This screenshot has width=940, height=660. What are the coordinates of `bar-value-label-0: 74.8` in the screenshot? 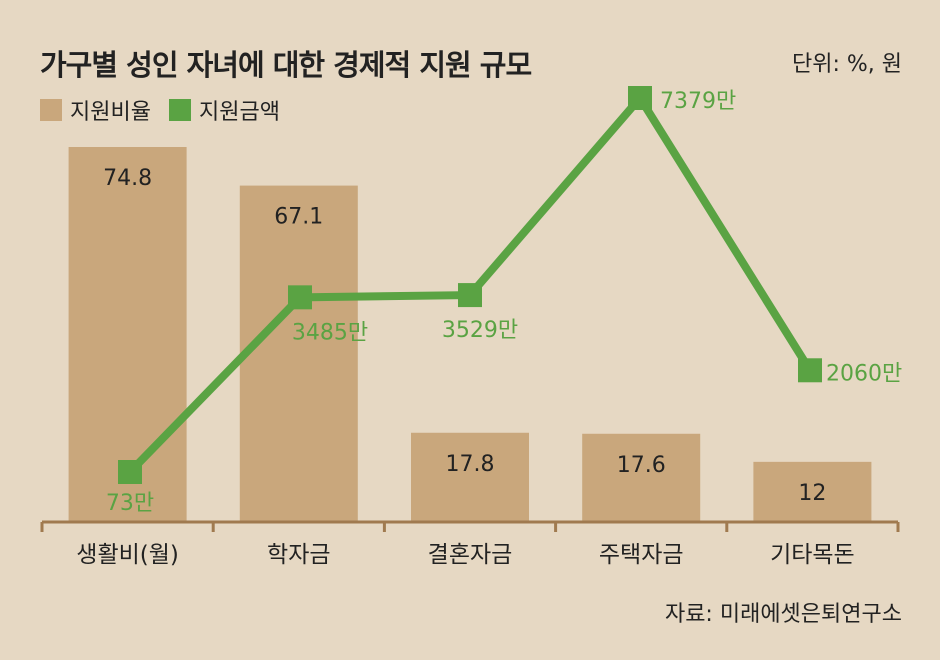 It's located at (127, 178).